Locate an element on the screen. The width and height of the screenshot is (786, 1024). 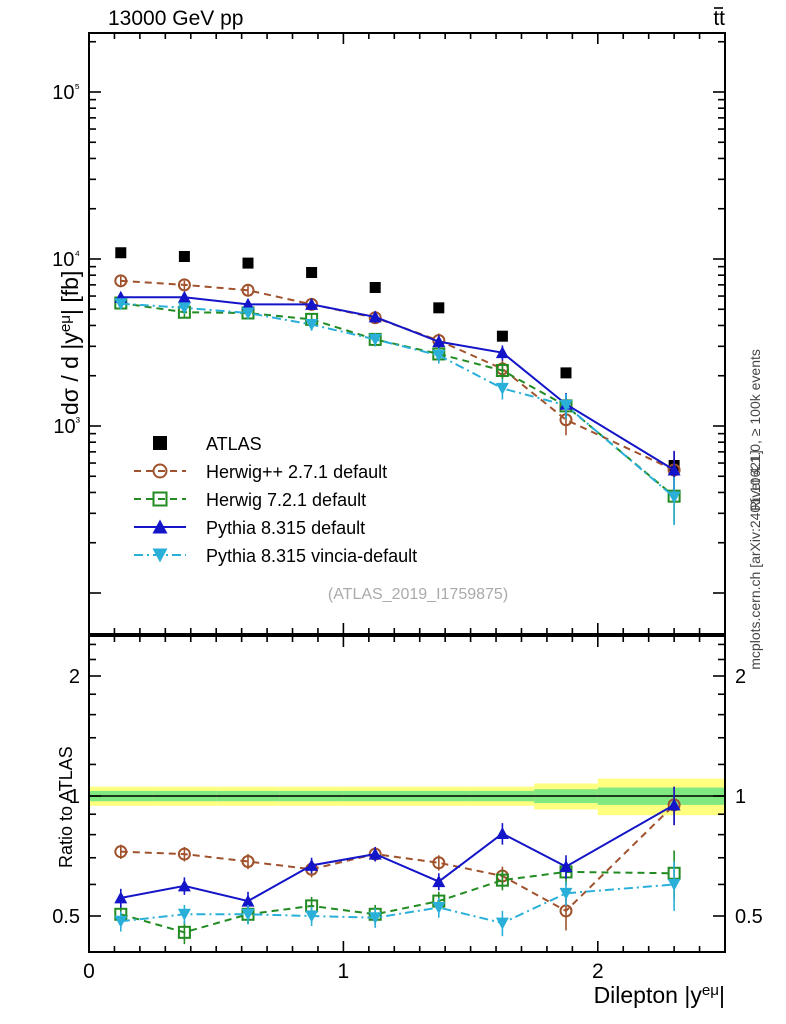
x-tick-label: 1 is located at coordinates (344, 971).